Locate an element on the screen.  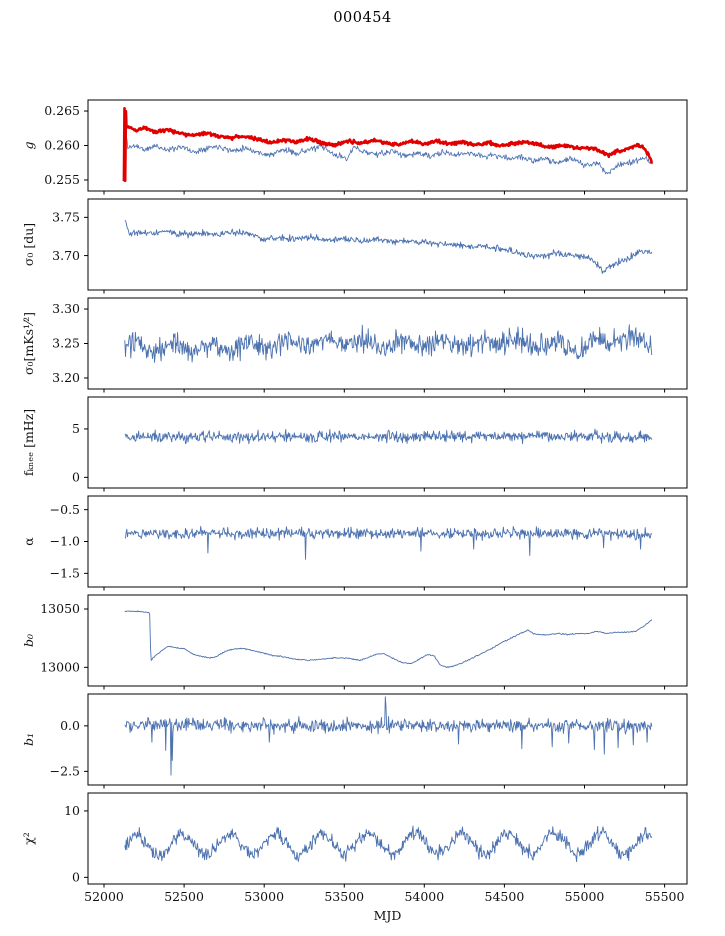
x-tick-label: 52000 is located at coordinates (104, 896).